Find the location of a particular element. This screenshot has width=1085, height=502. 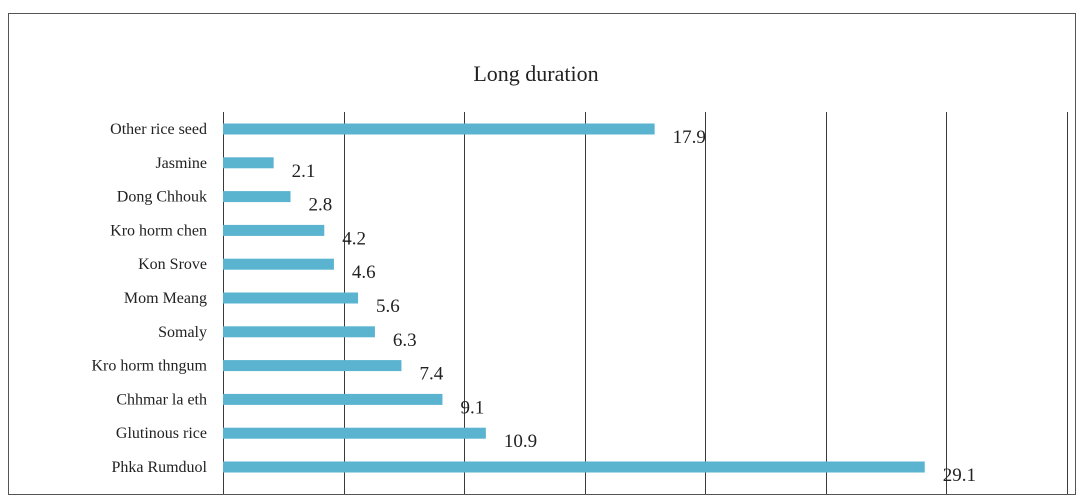

category-label: Kon Srove is located at coordinates (172, 264).